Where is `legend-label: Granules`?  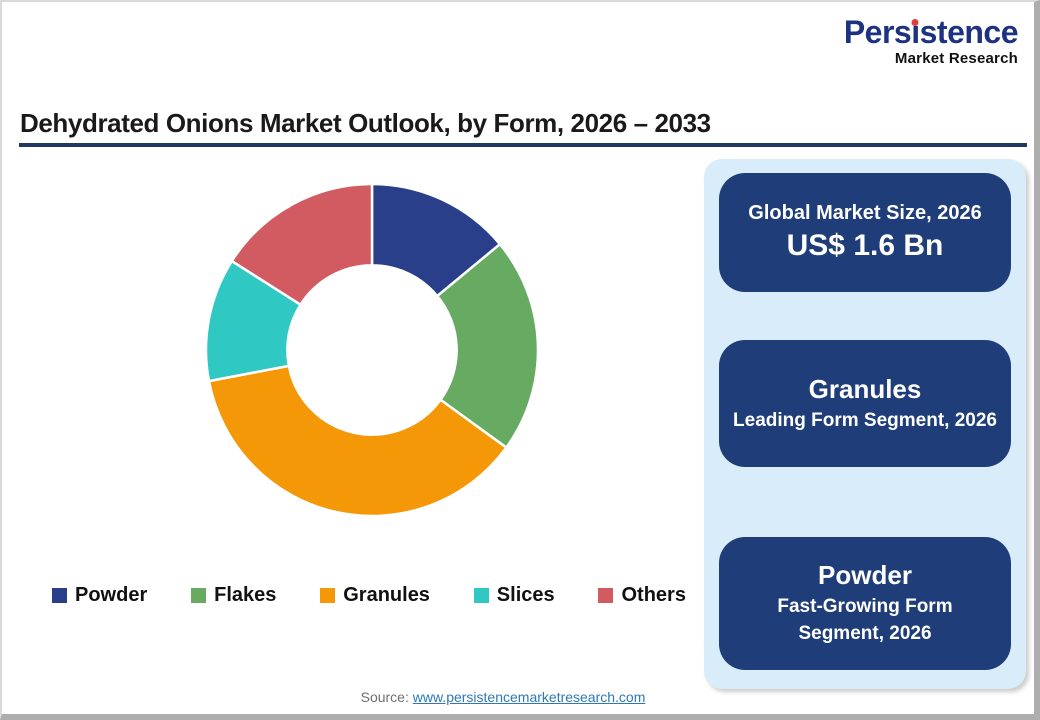 legend-label: Granules is located at coordinates (386, 595).